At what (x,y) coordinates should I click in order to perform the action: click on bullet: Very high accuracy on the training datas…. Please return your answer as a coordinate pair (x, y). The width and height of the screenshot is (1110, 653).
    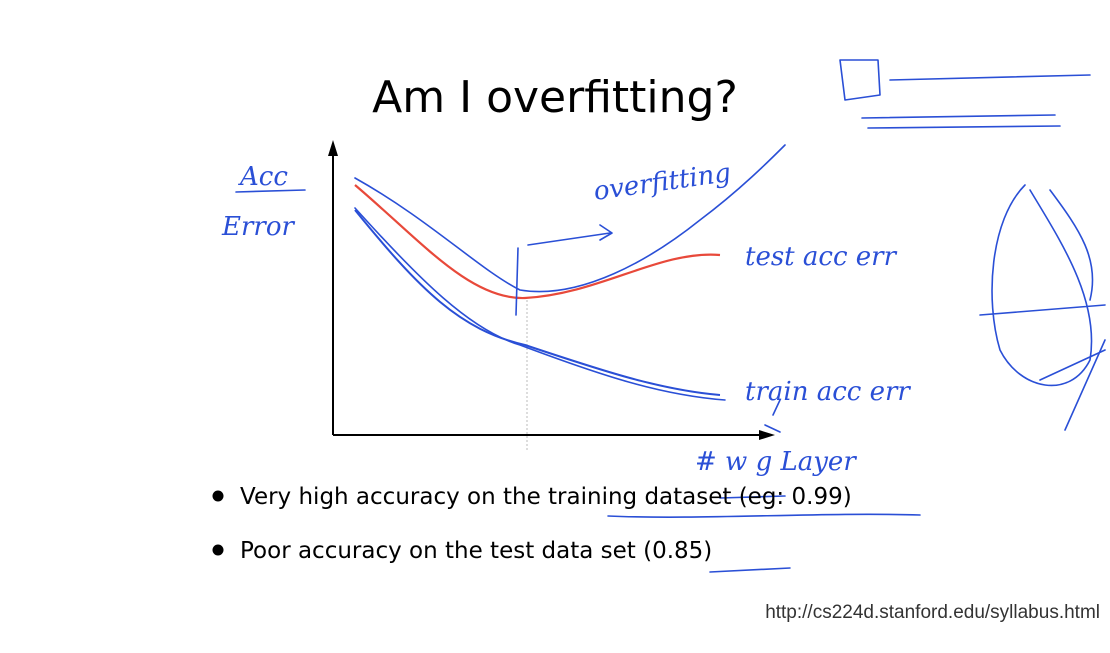
    Looking at the image, I should click on (546, 497).